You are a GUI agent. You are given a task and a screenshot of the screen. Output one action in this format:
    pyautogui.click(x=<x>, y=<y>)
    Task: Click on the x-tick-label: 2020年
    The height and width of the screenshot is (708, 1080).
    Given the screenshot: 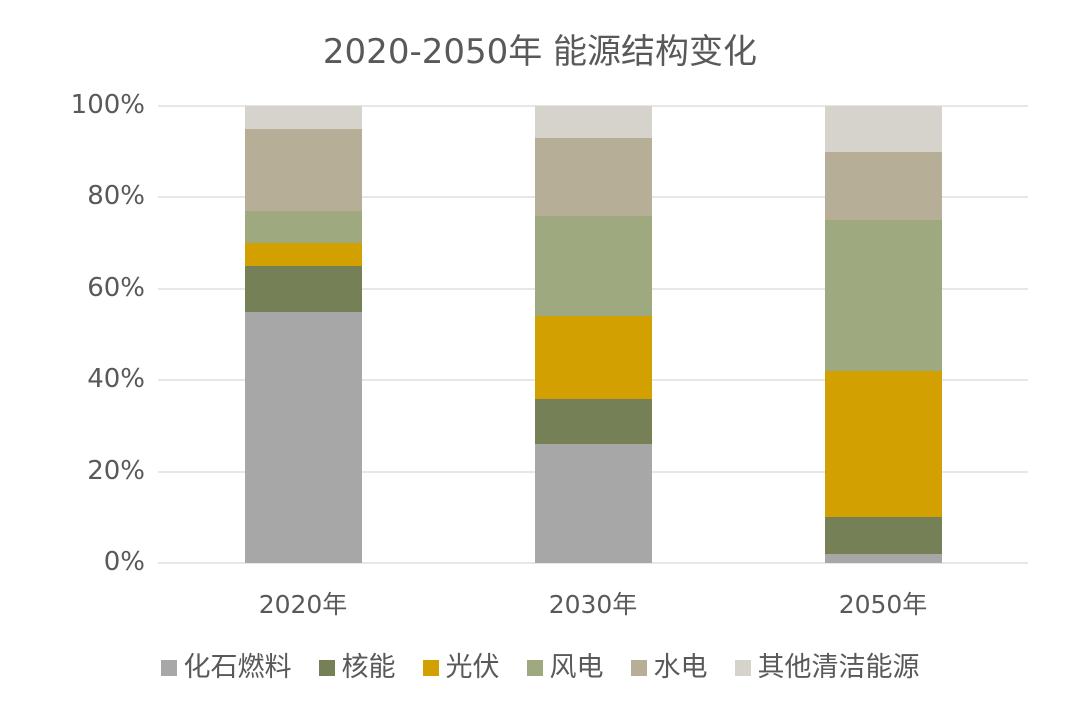 What is the action you would take?
    pyautogui.click(x=303, y=604)
    